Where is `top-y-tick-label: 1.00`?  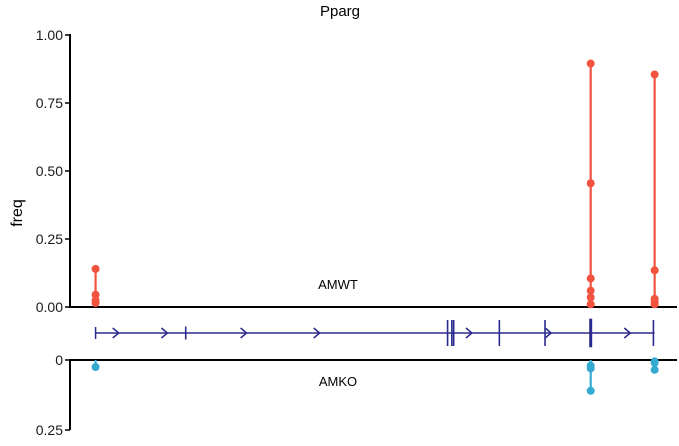 top-y-tick-label: 1.00 is located at coordinates (49, 35).